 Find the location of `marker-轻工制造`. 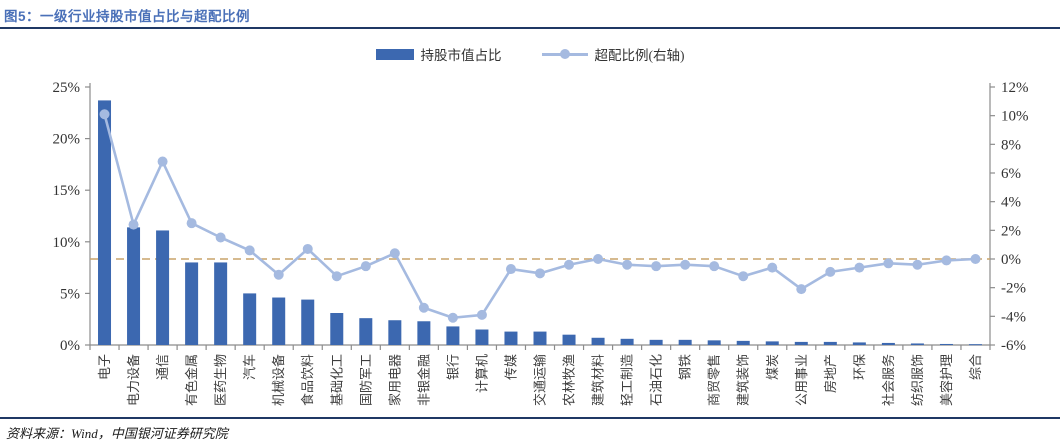

marker-轻工制造 is located at coordinates (627, 264).